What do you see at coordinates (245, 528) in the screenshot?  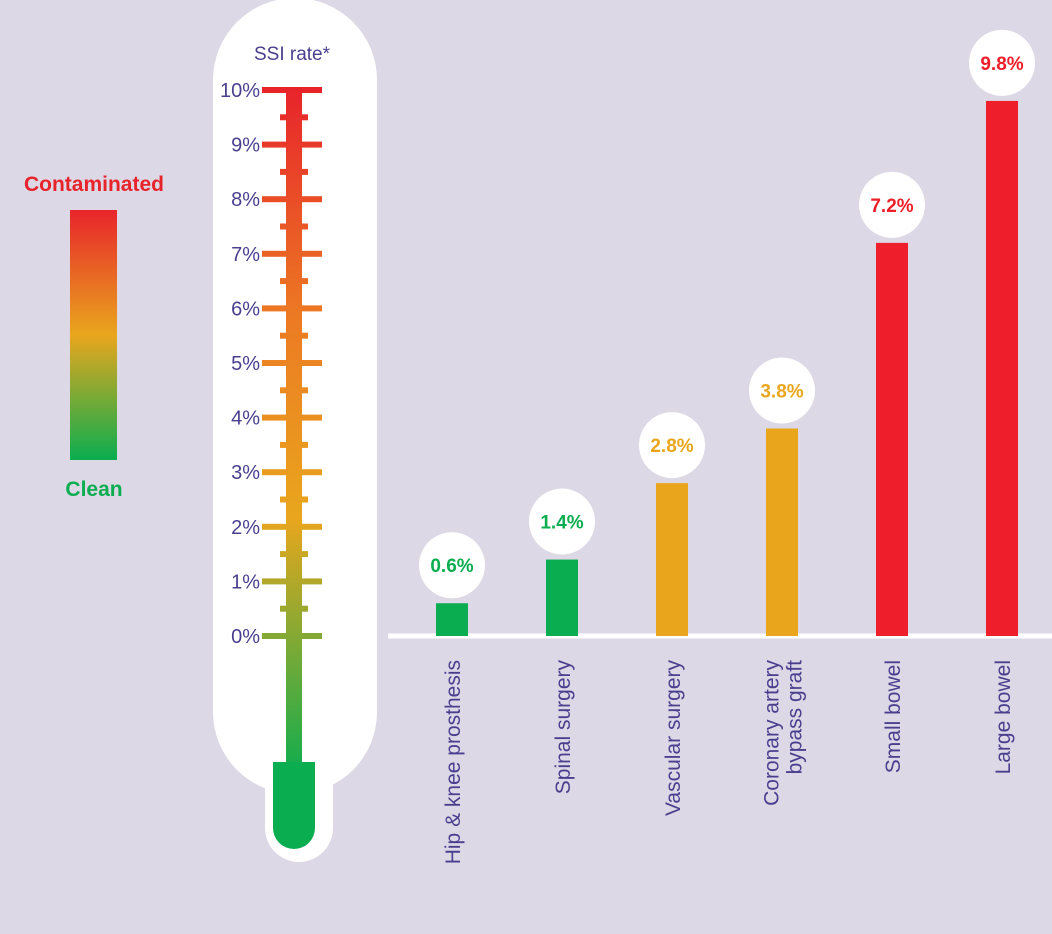 I see `thermometer-tick-label: 2%` at bounding box center [245, 528].